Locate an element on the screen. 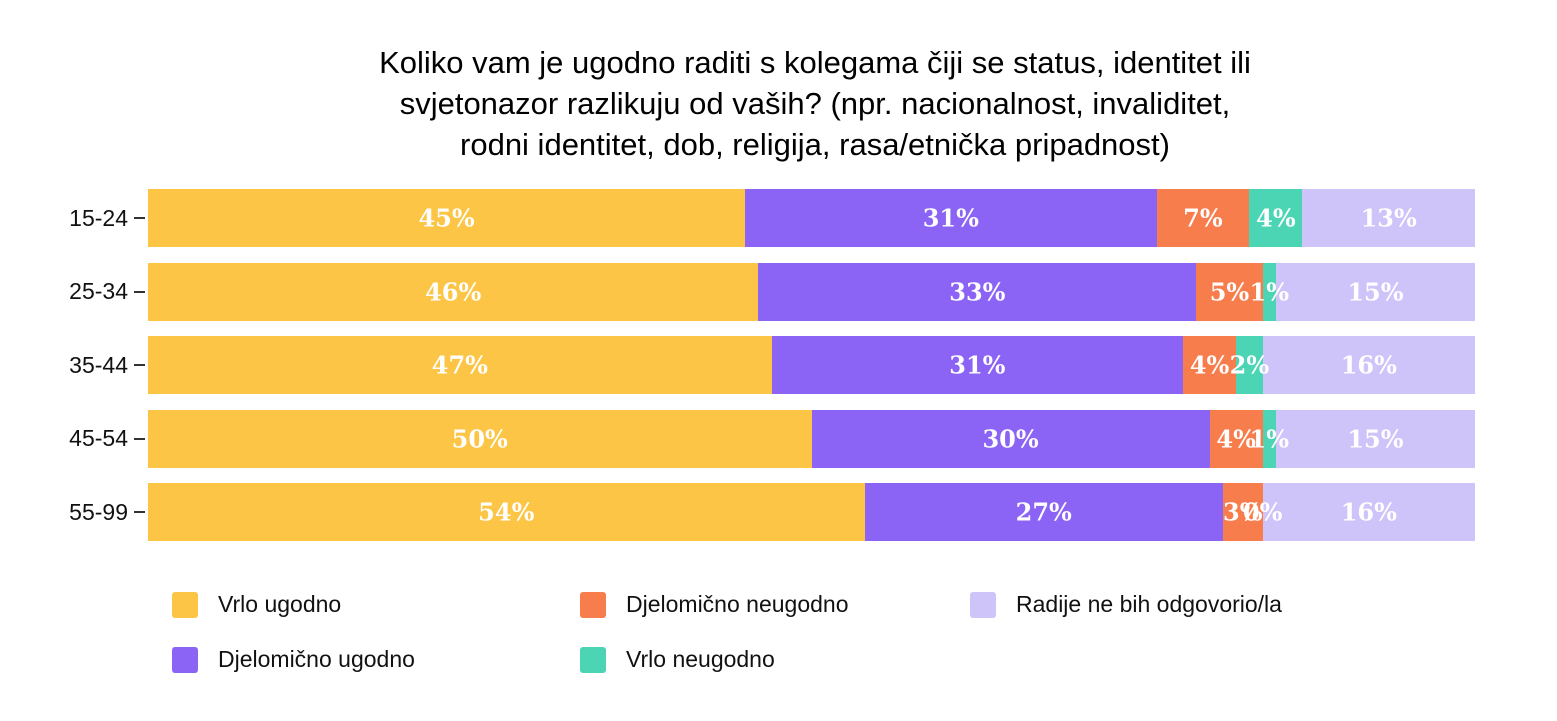  bar-segment: 2% is located at coordinates (1249, 365).